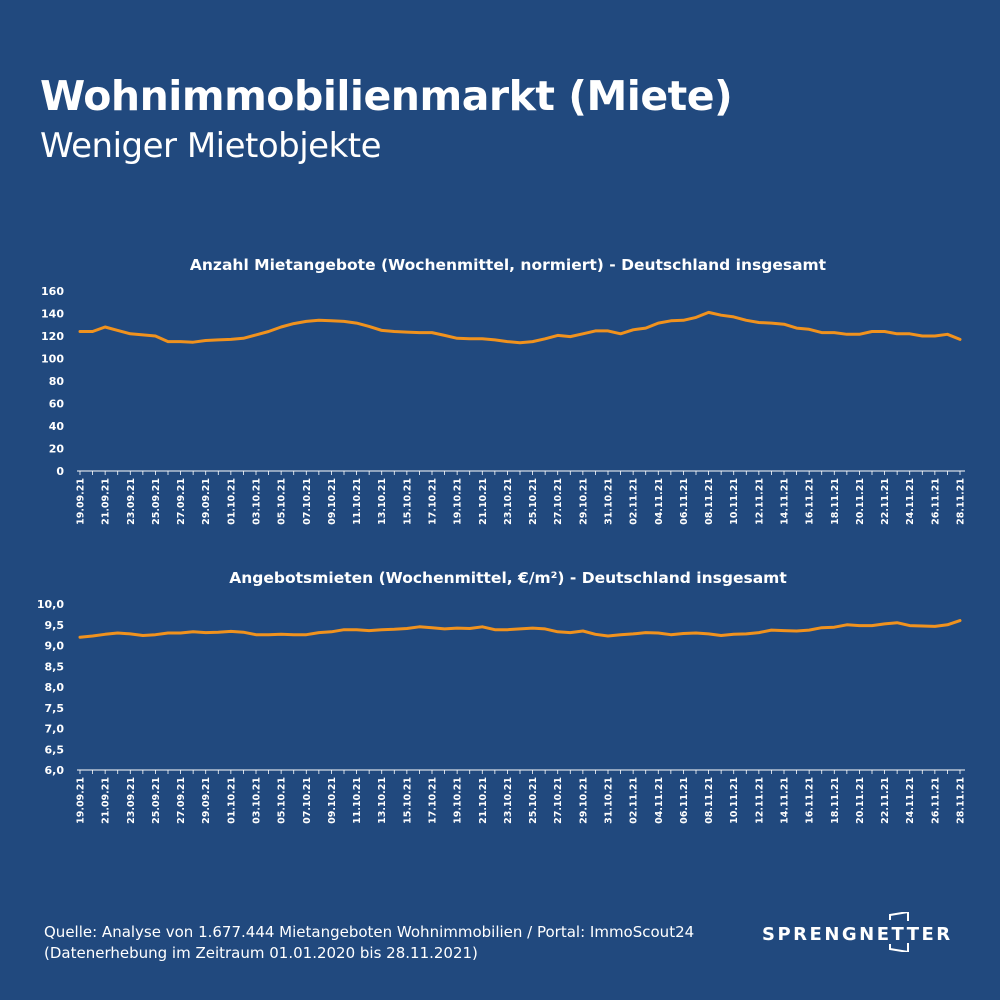 The height and width of the screenshot is (1000, 1000). Describe the element at coordinates (386, 96) in the screenshot. I see `page-title: Wohnimmobilienmarkt (Miete)` at that location.